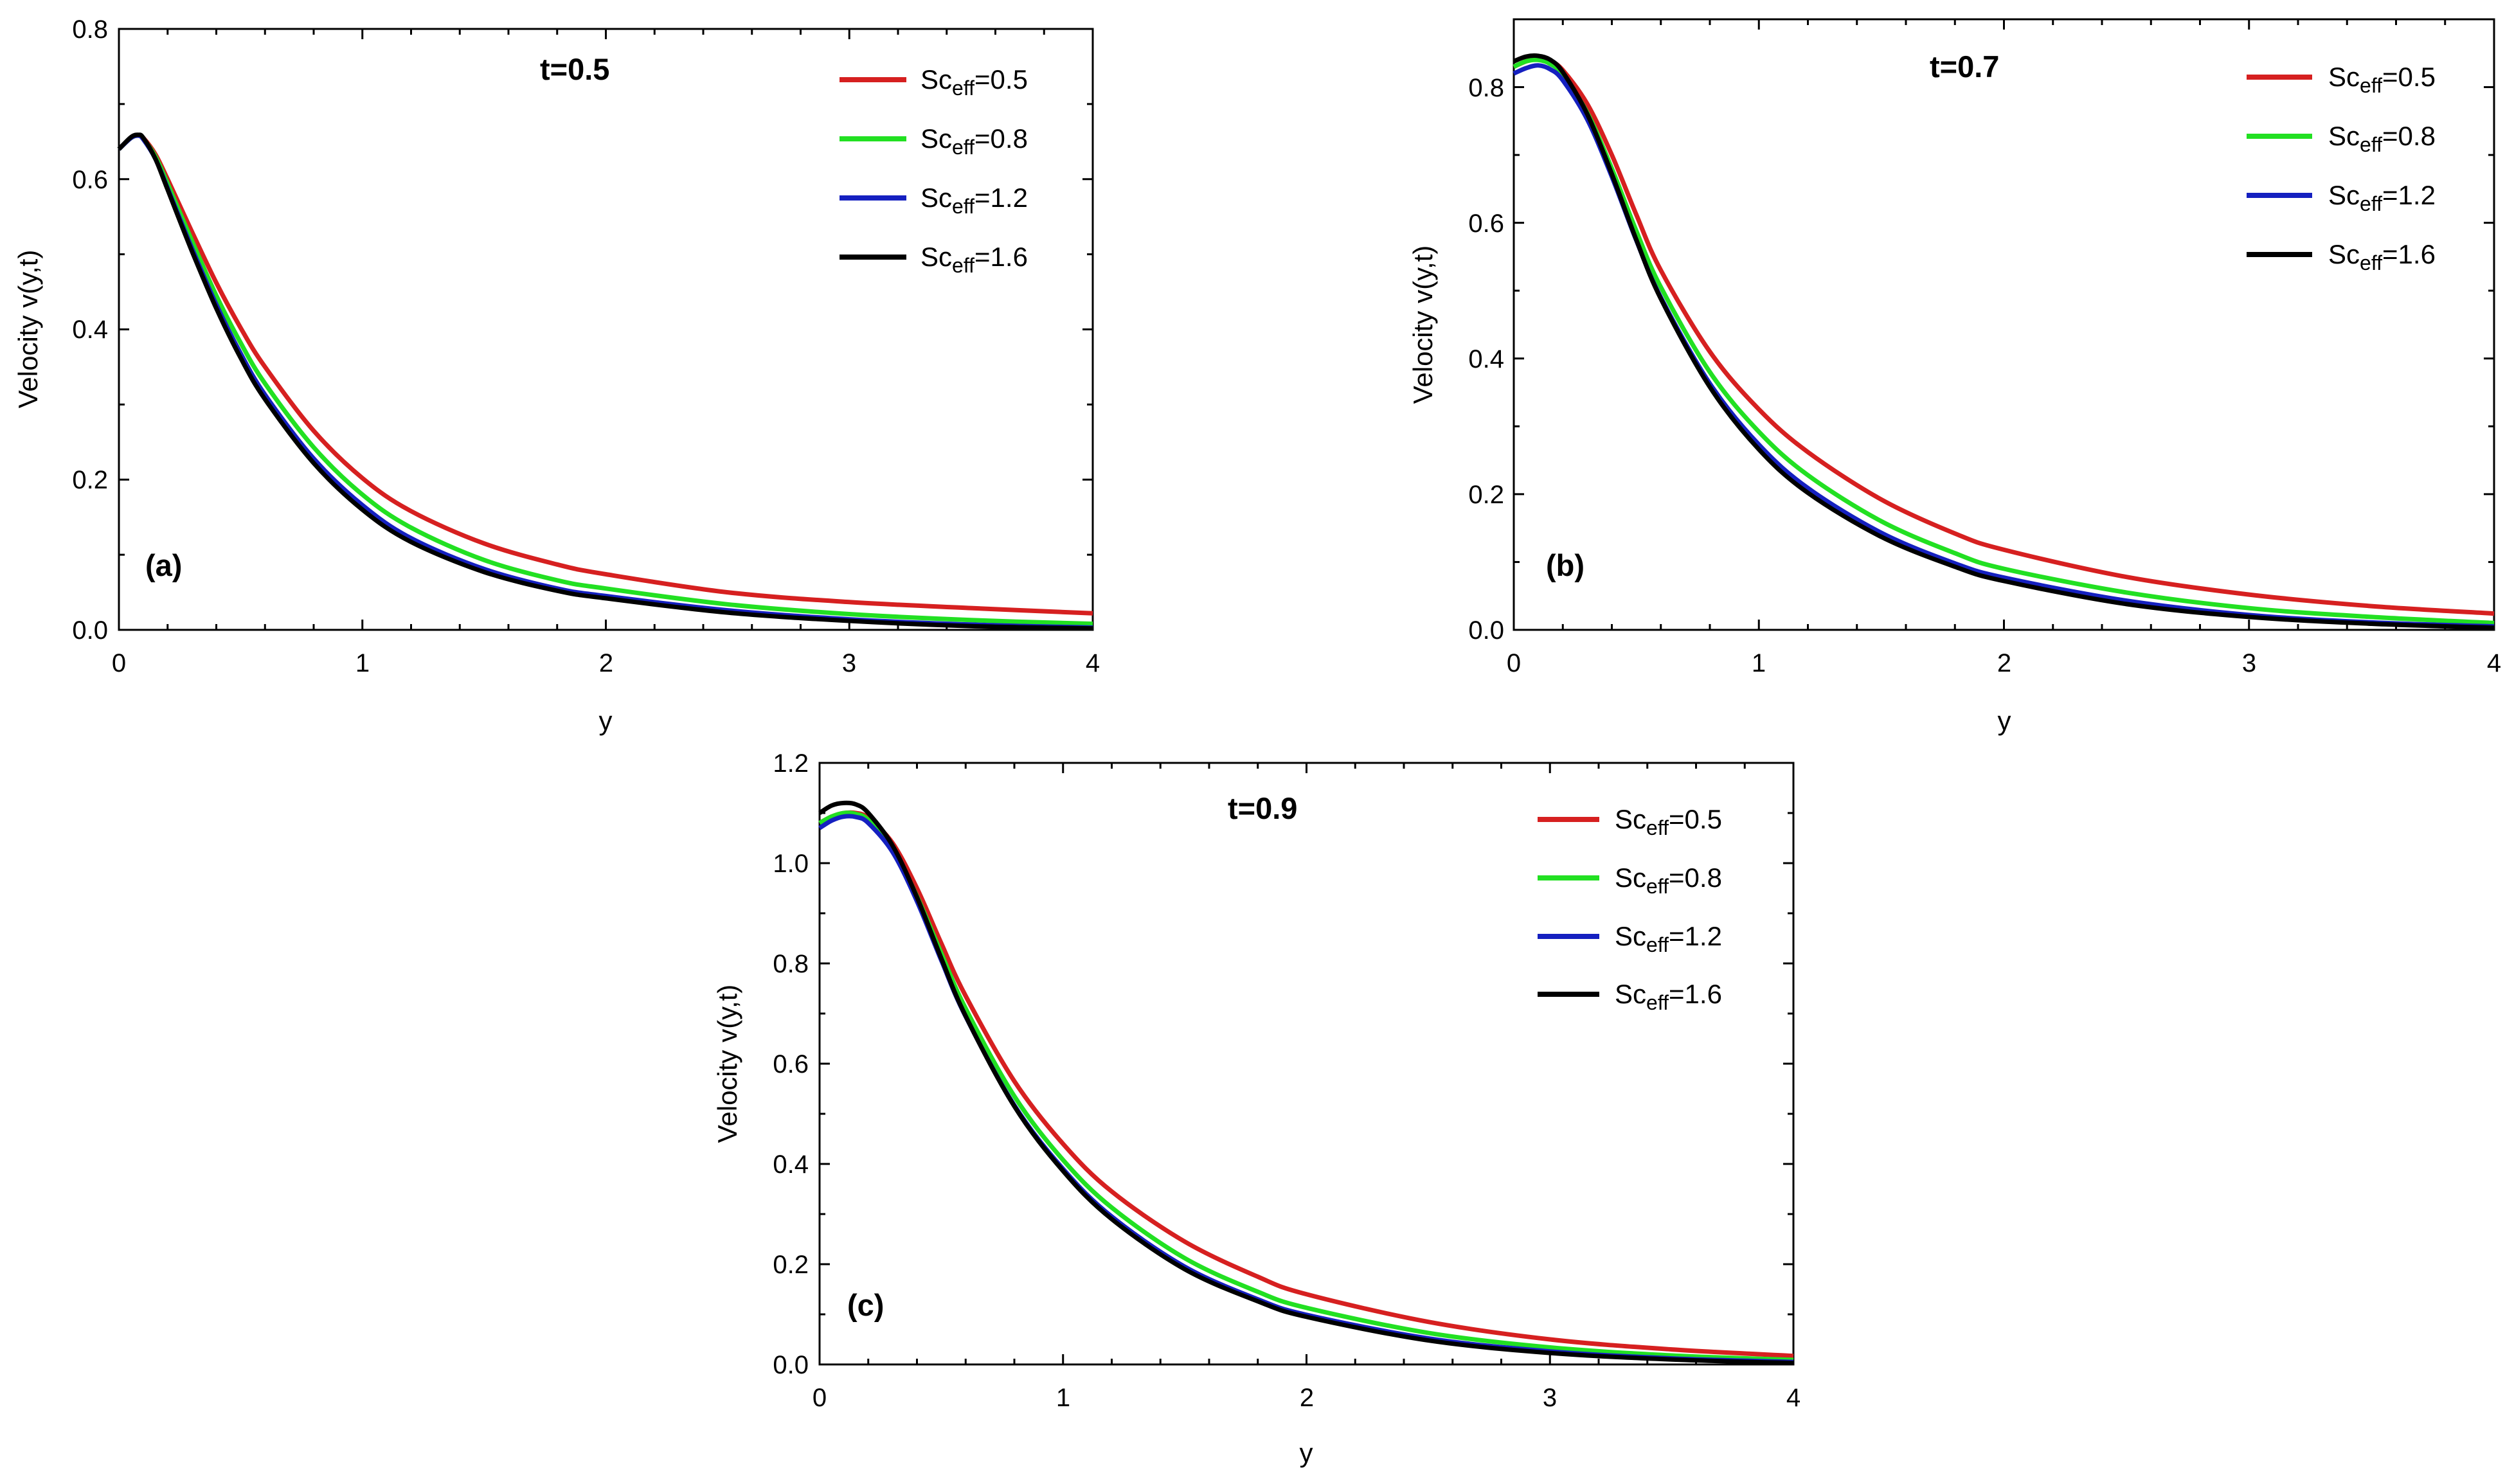 The image size is (2514, 1484). What do you see at coordinates (1695, 878) in the screenshot?
I see `legend-value: =0.8` at bounding box center [1695, 878].